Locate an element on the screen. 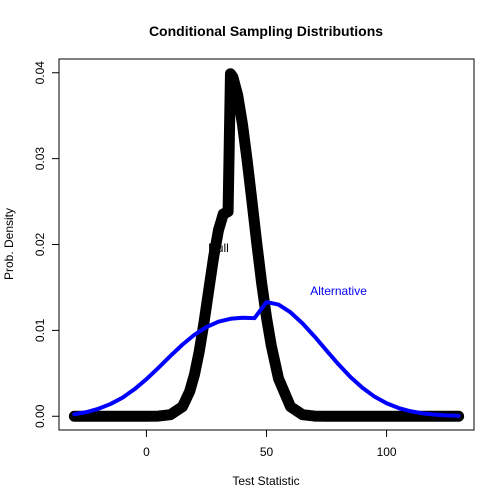 The height and width of the screenshot is (504, 504). y-axis: 0.00 0.01 0.02 0.03 0.04 is located at coordinates (46, 244).